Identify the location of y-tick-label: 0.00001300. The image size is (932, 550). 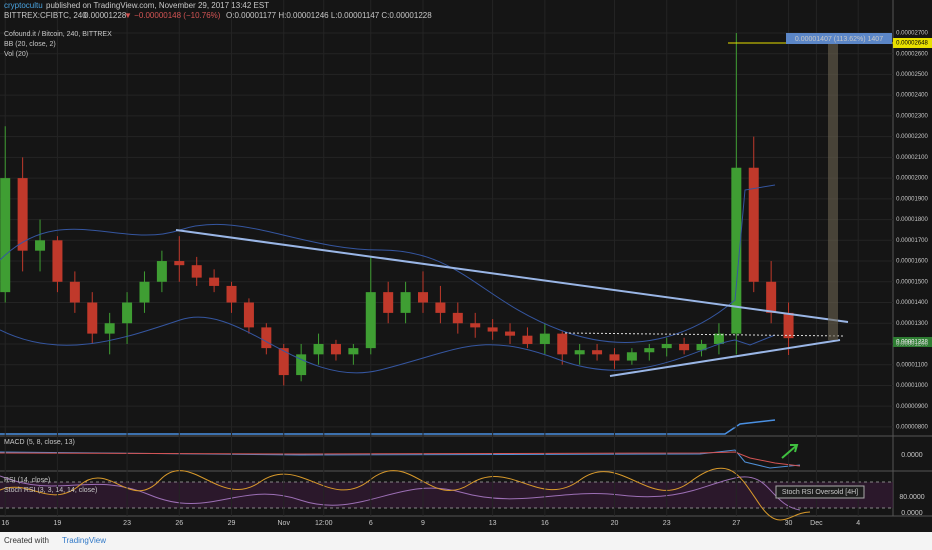
(912, 324).